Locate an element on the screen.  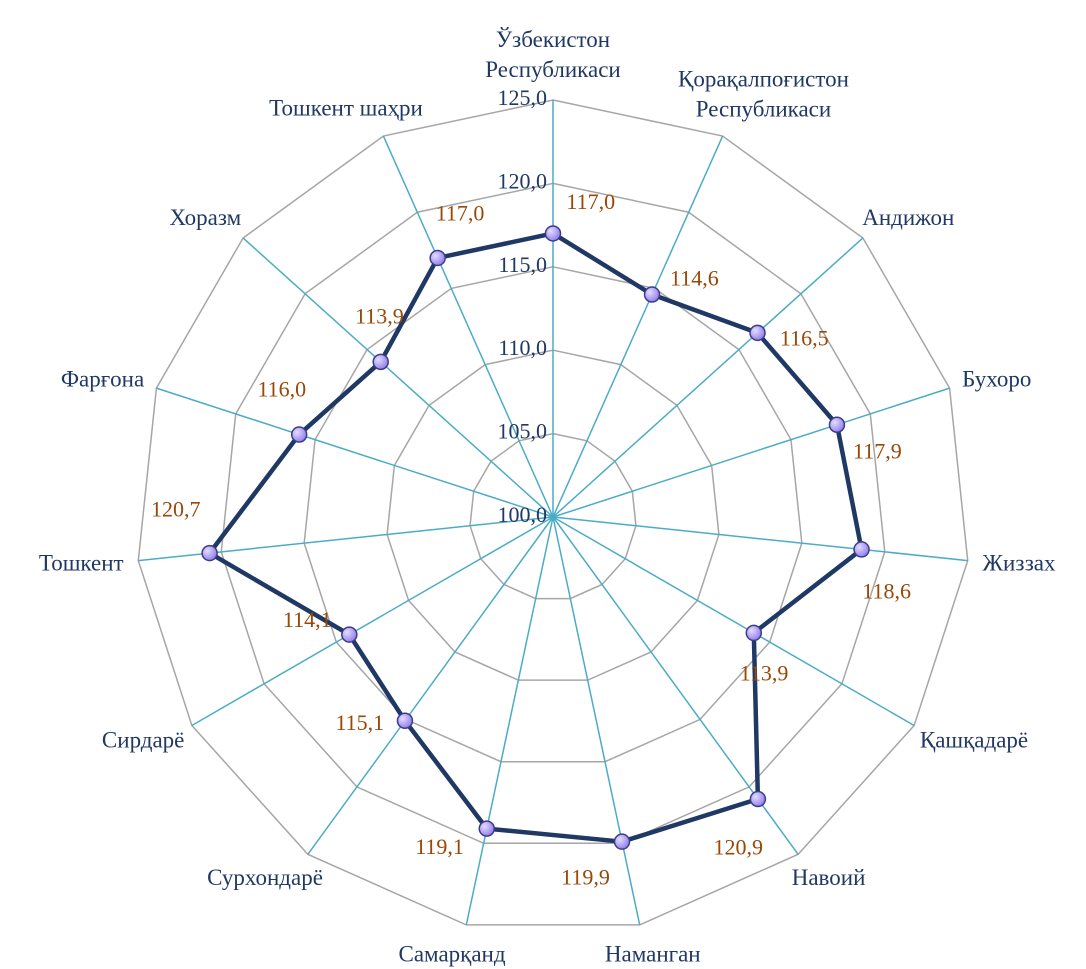
category-label: Андижон is located at coordinates (908, 217).